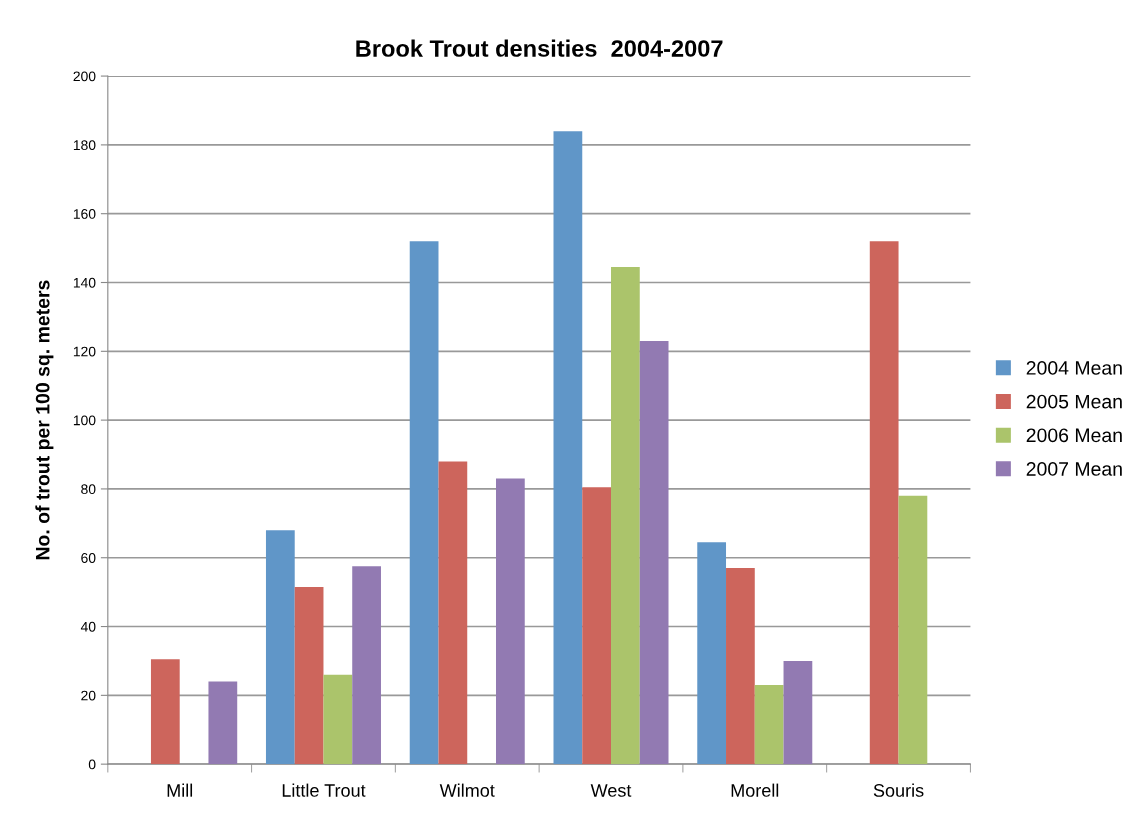  I want to click on x-tick-label: Morell, so click(755, 790).